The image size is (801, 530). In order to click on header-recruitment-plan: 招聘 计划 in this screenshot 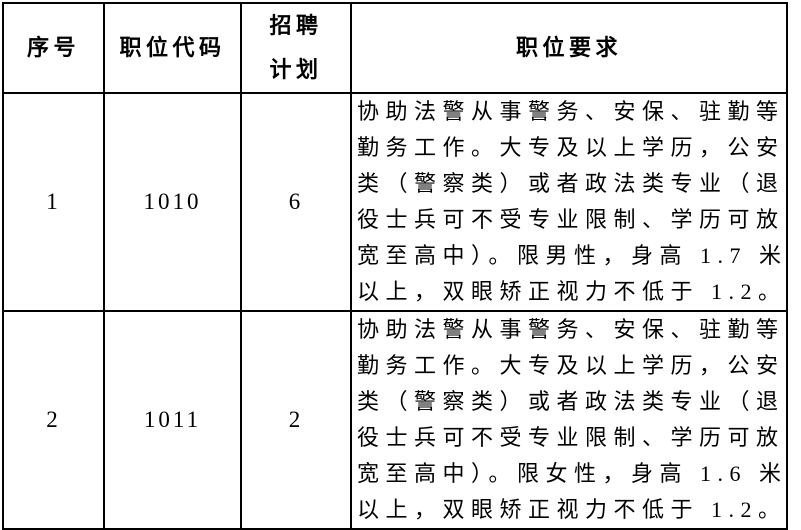, I will do `click(296, 48)`.